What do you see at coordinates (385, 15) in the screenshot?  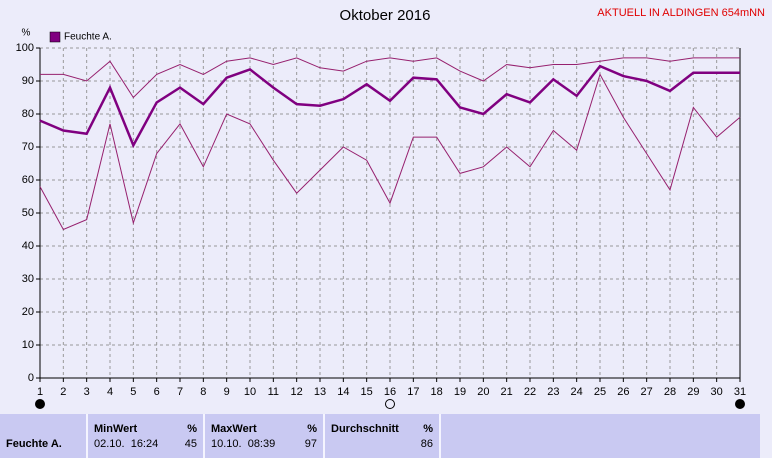 I see `chart-title: Oktober 2016` at bounding box center [385, 15].